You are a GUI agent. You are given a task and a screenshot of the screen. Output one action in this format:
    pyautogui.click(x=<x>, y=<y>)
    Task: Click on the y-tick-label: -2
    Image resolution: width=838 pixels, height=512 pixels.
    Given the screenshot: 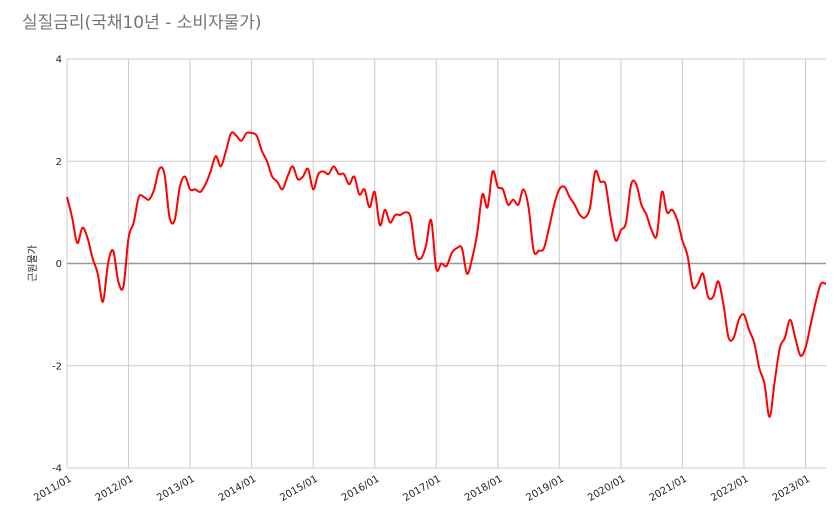 What is the action you would take?
    pyautogui.click(x=57, y=366)
    